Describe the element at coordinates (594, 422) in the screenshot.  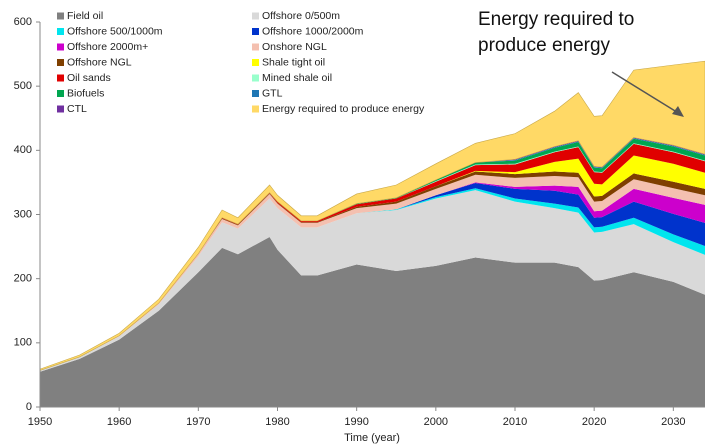
I see `x-tick-label: 2020` at that location.